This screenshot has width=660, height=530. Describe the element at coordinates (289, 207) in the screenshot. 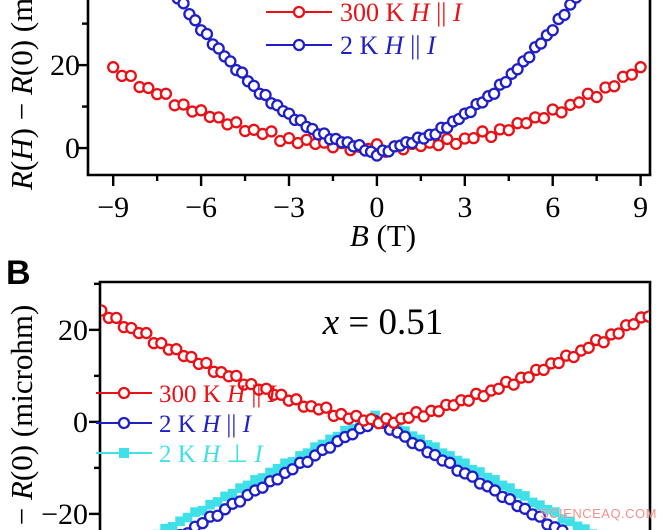

I see `x-tick-label: −3` at that location.